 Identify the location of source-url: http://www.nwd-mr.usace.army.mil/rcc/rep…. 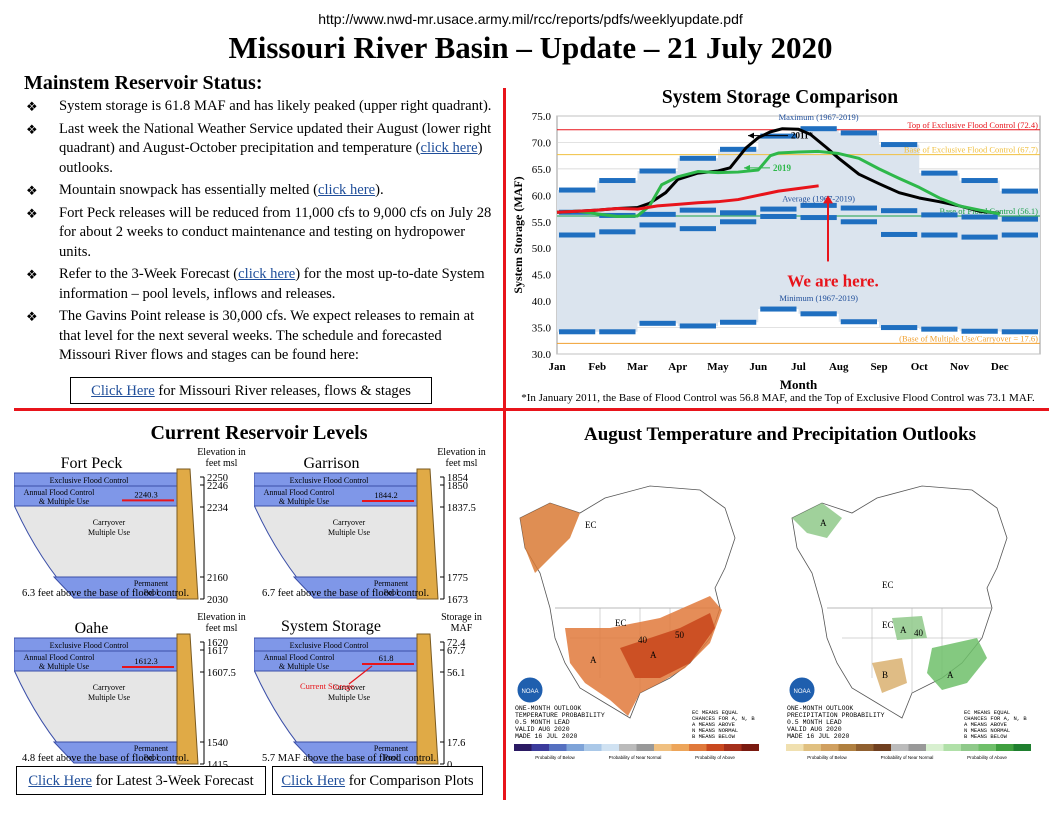
(530, 19).